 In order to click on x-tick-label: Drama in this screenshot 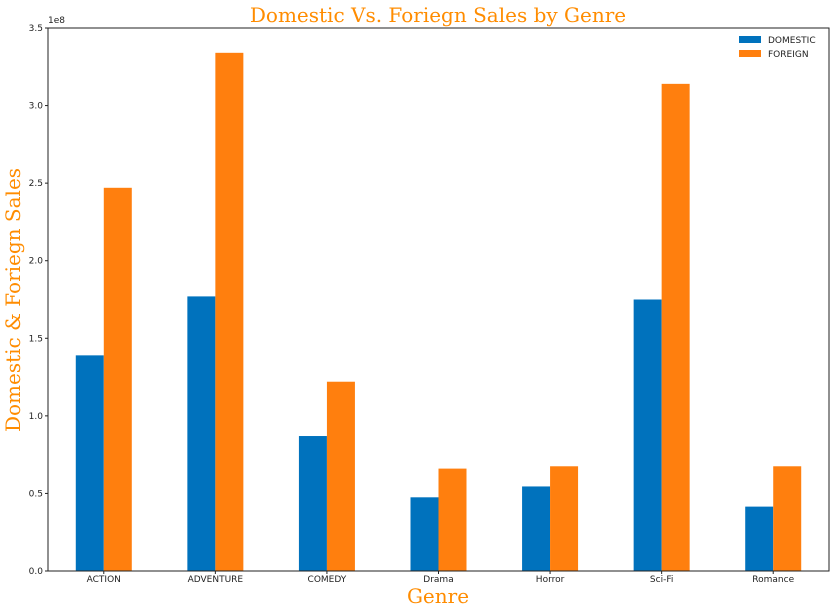, I will do `click(438, 580)`.